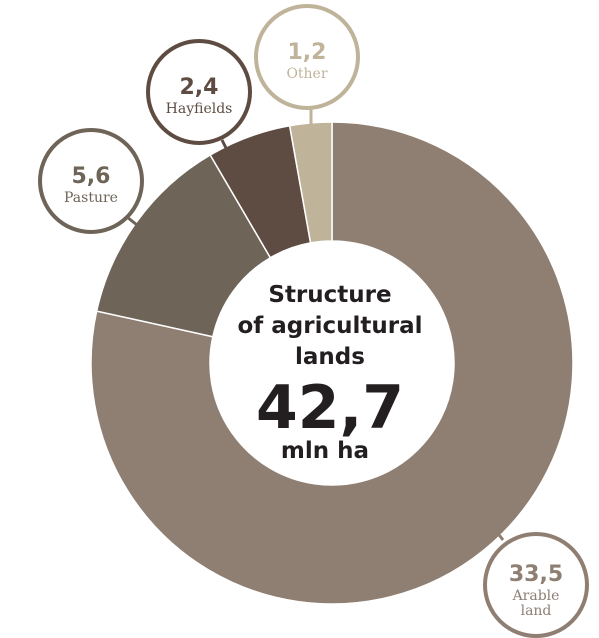 This screenshot has width=599, height=638. What do you see at coordinates (306, 74) in the screenshot?
I see `category-label-other: Other` at bounding box center [306, 74].